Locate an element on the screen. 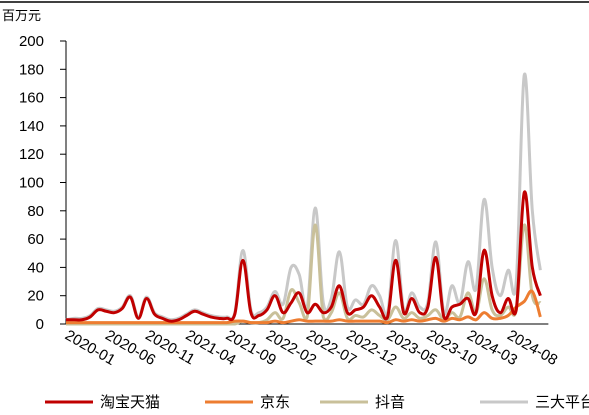 This screenshot has width=589, height=415. y-tick-label: 120 is located at coordinates (31, 154).